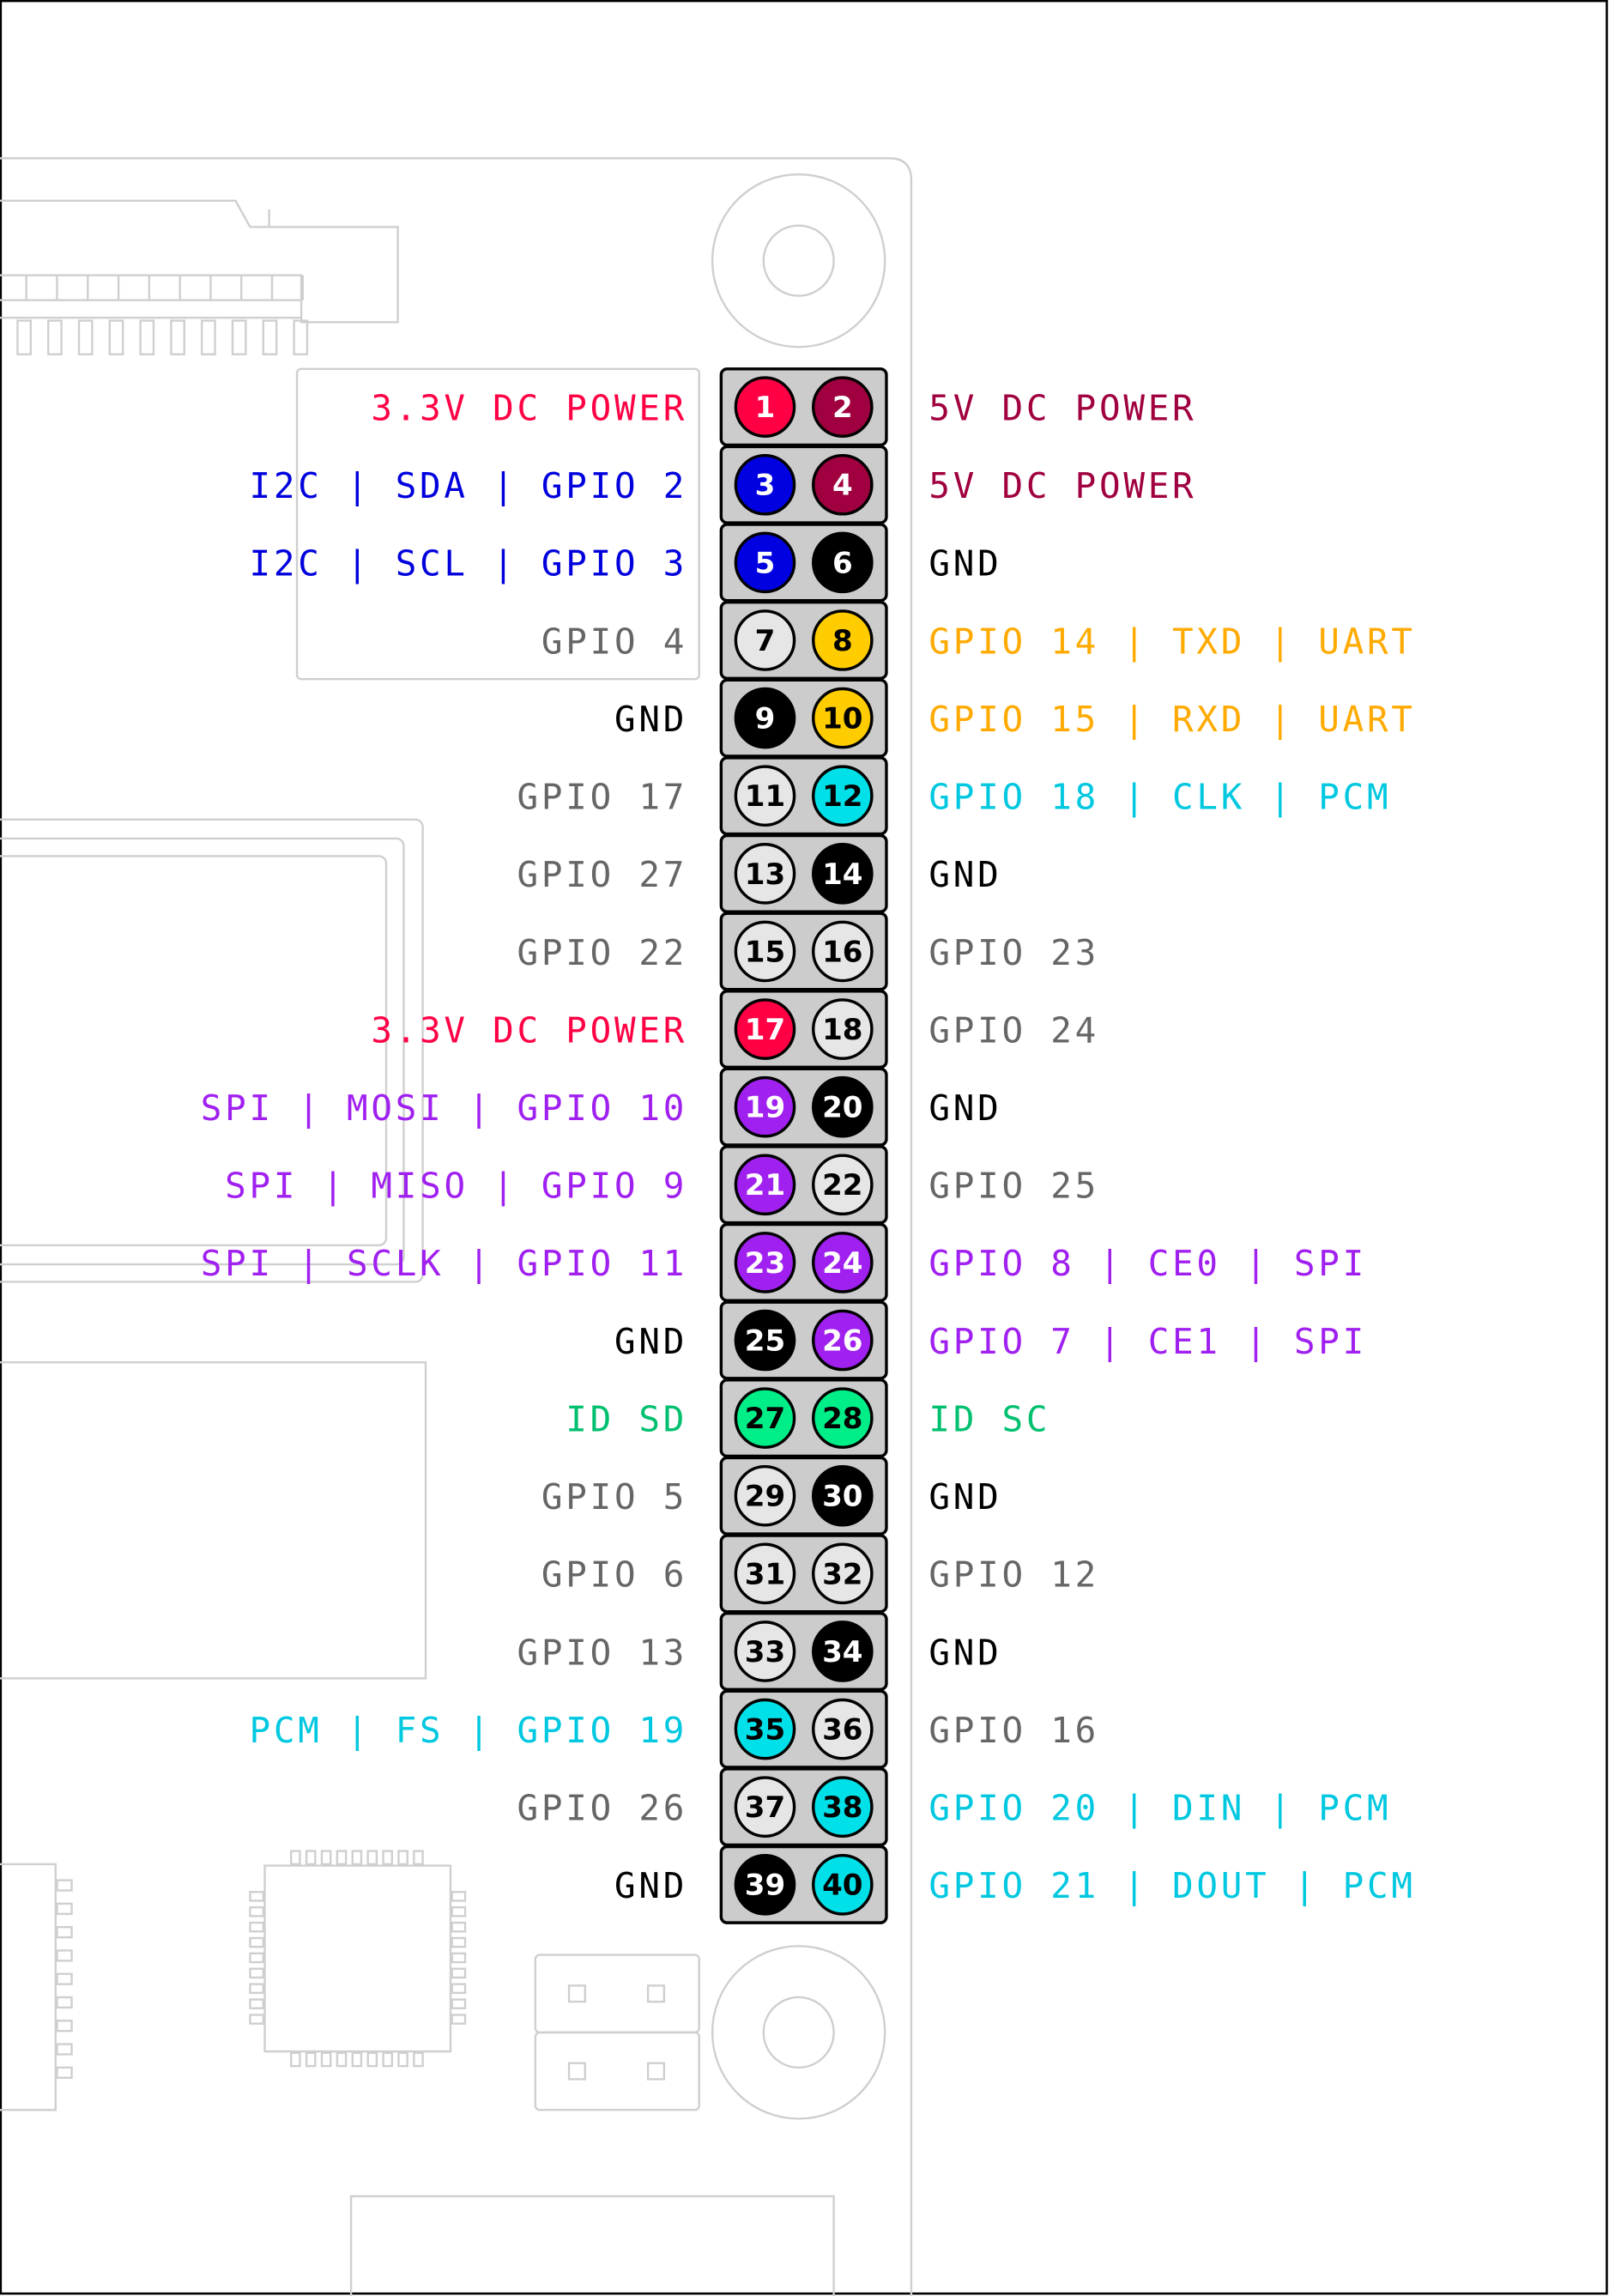 This screenshot has height=2296, width=1609. Describe the element at coordinates (1160, 797) in the screenshot. I see `pin-label: GPIO 18 | CLK | PCM` at that location.